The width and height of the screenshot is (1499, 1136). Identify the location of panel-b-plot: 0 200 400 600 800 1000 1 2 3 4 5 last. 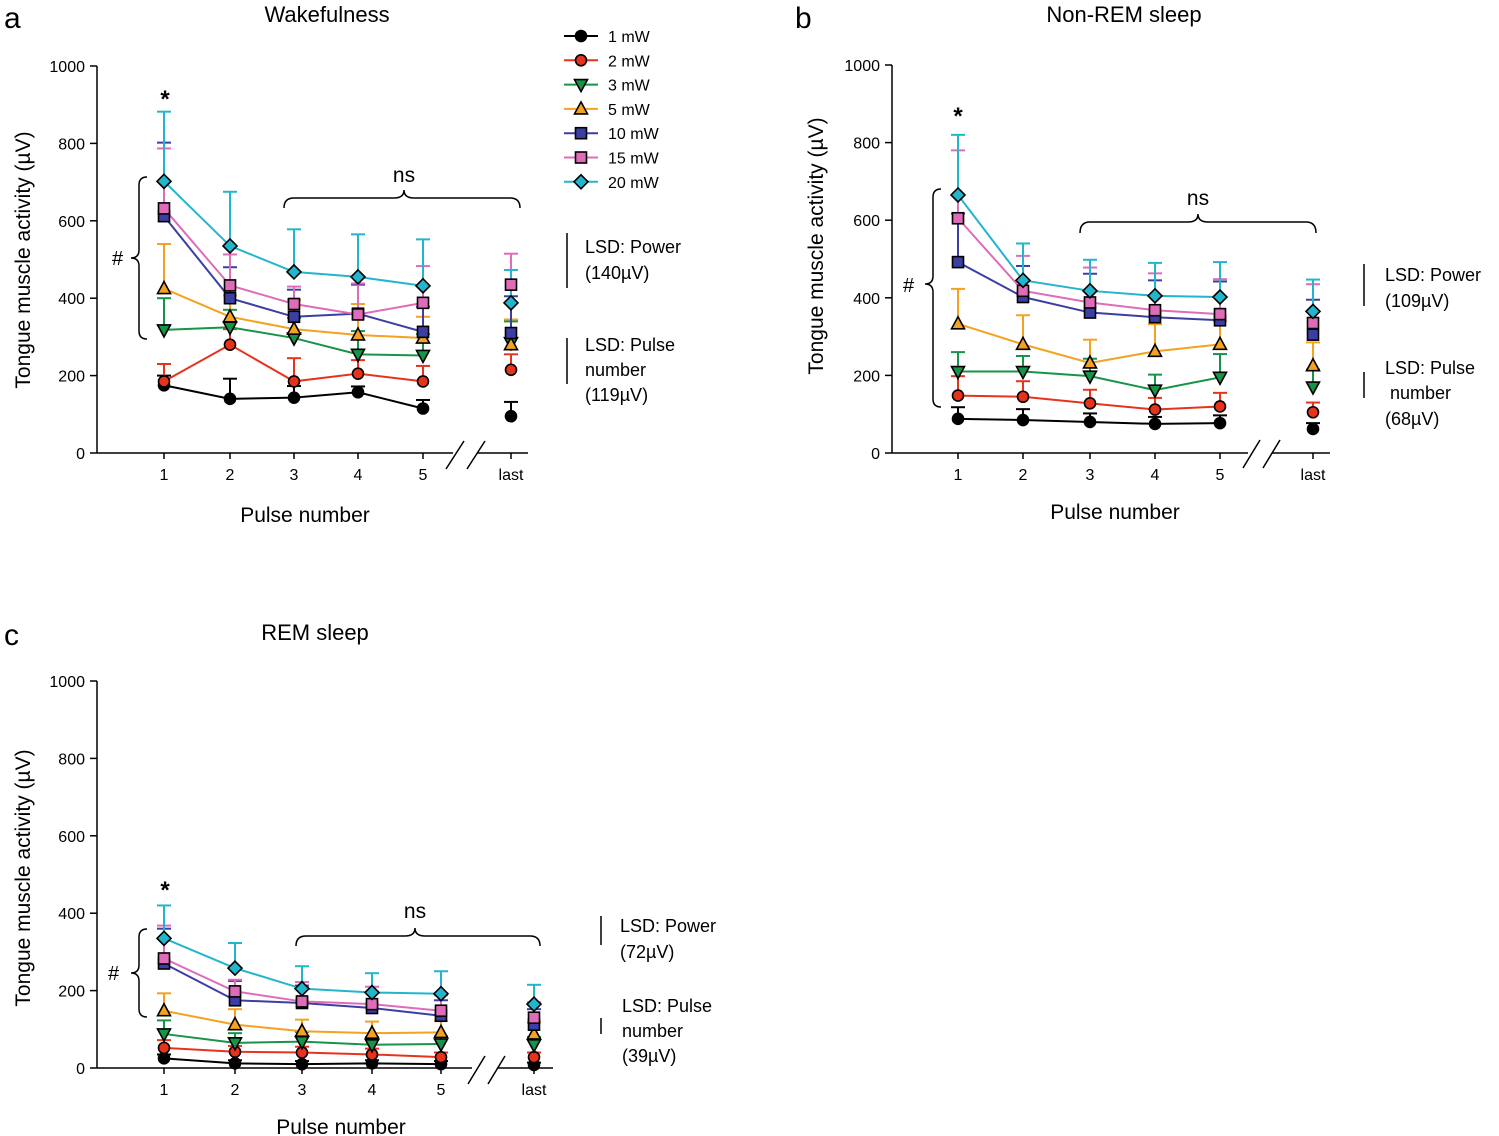
(1085, 271).